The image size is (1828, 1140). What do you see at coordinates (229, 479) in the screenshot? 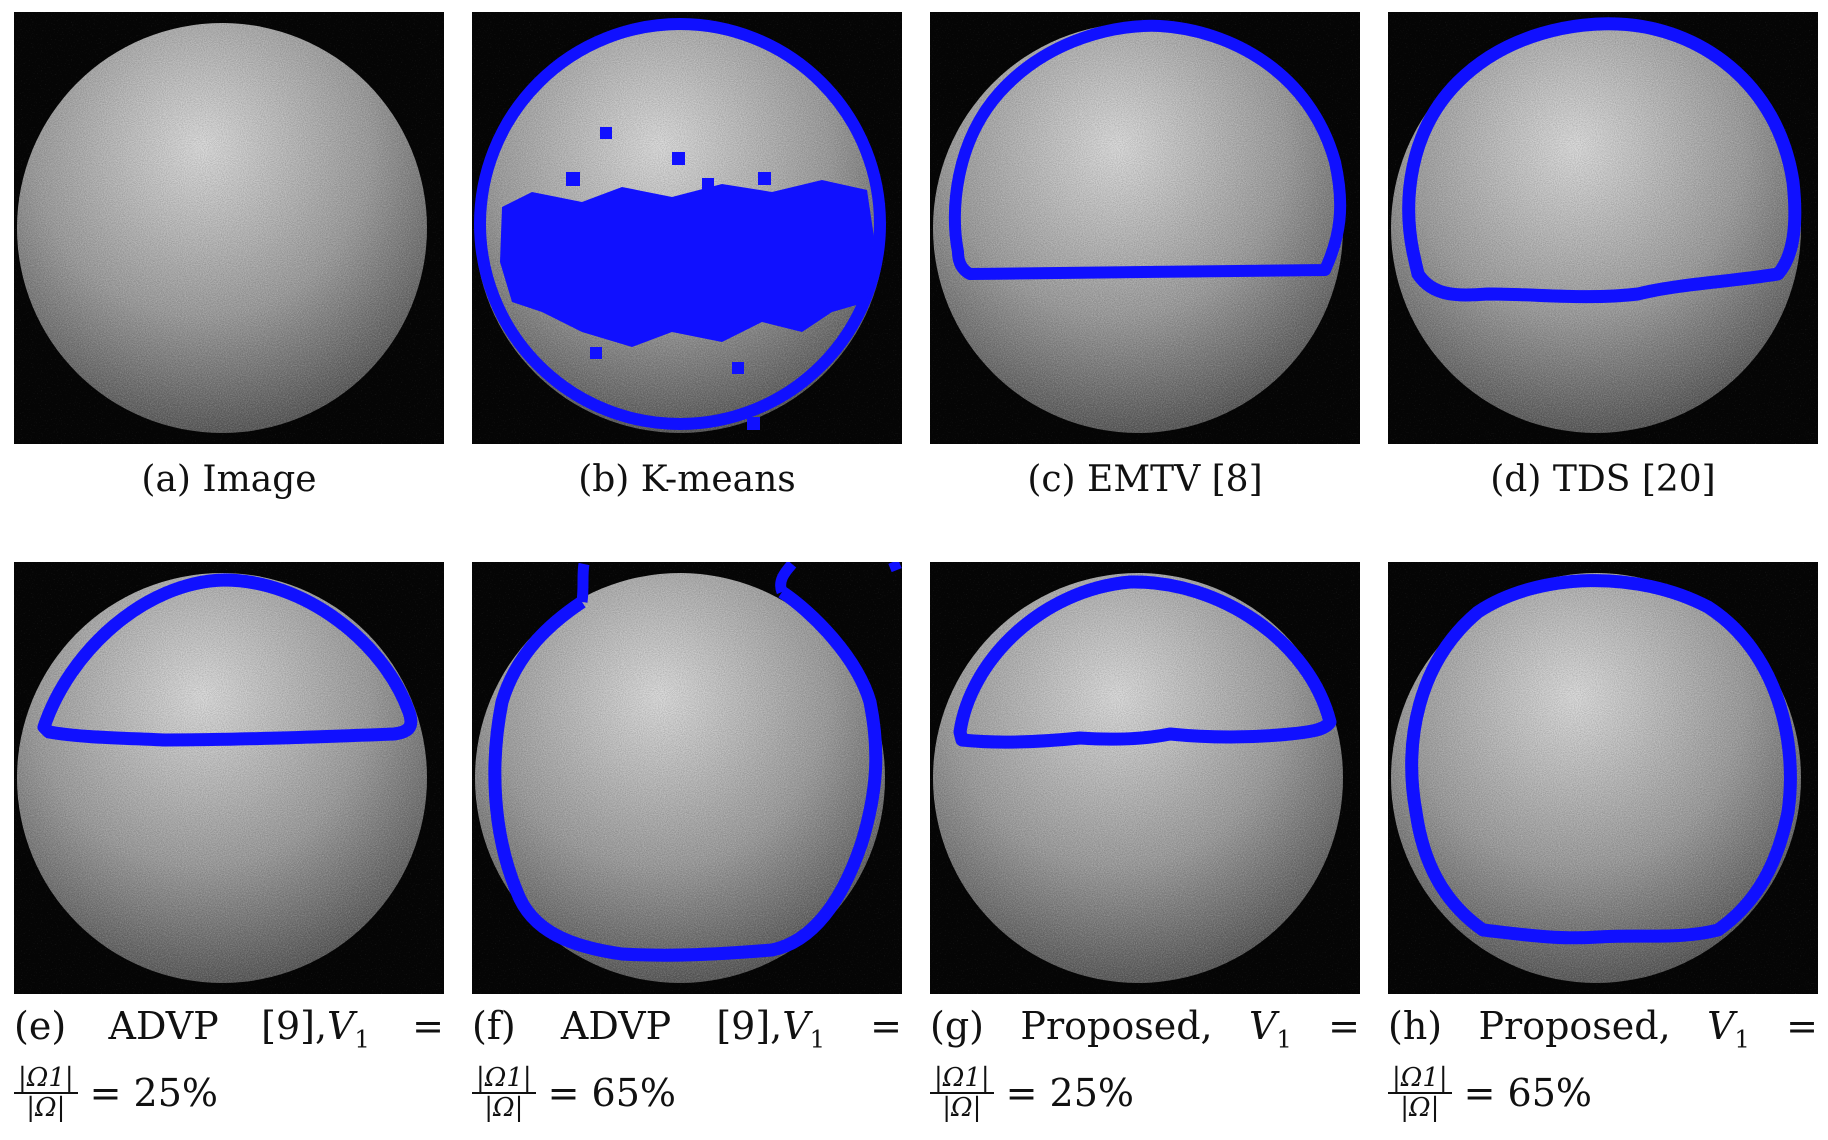
I see `caption-a: (a) Image` at bounding box center [229, 479].